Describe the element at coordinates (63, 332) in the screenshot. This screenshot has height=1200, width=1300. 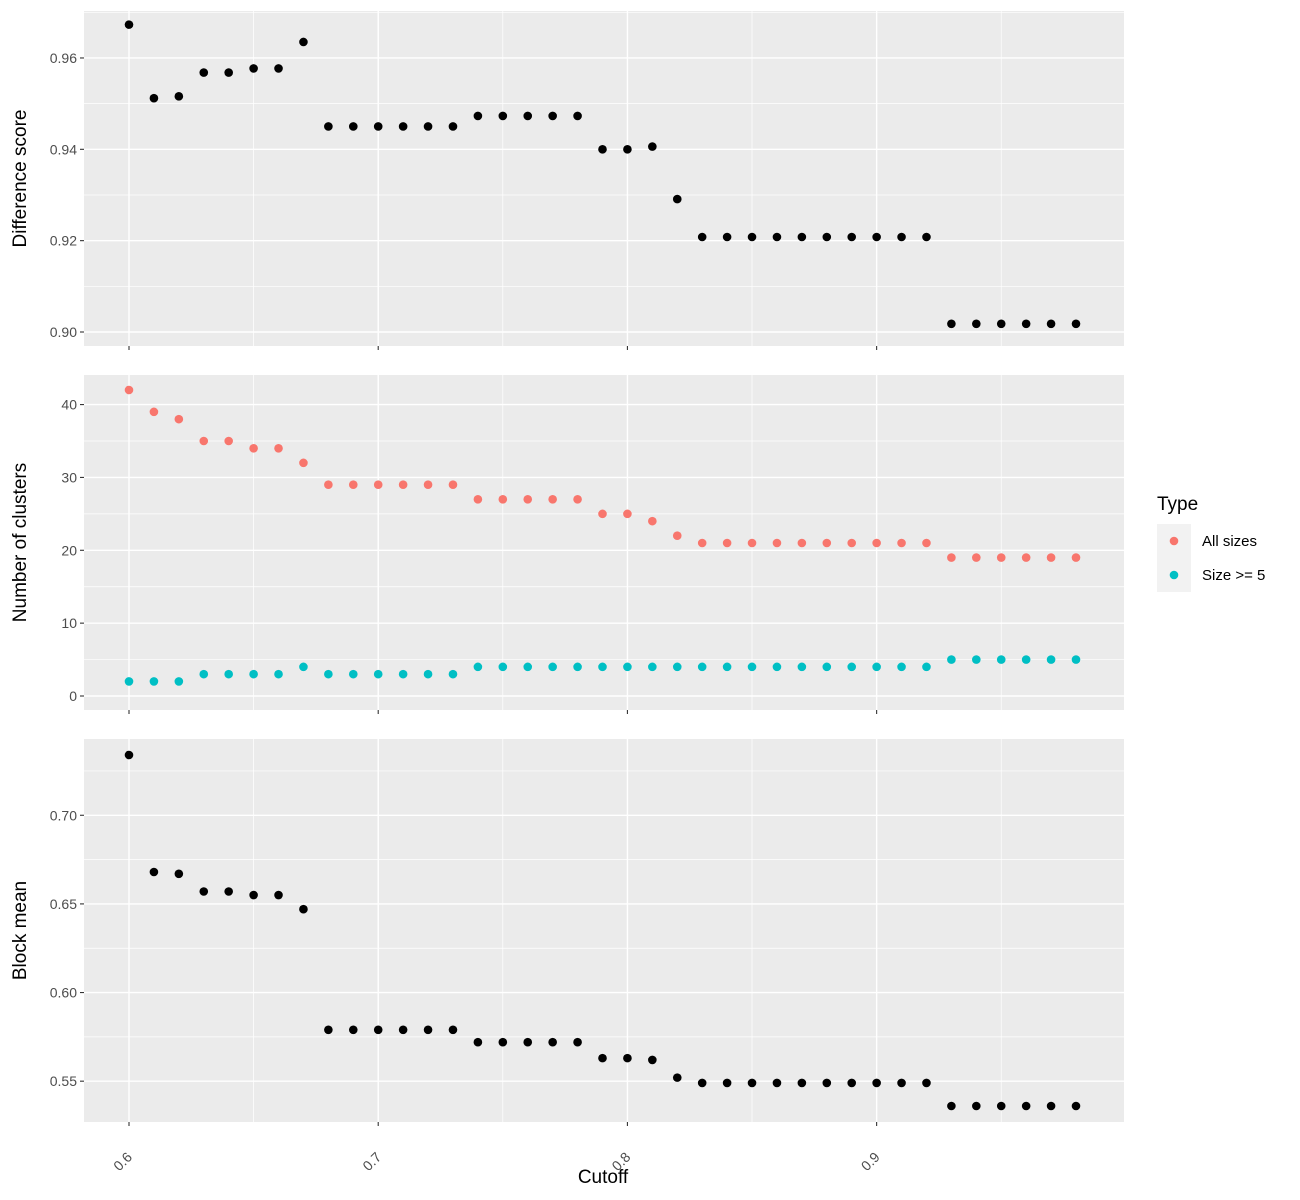
I see `y-tick-label: 0.90` at that location.